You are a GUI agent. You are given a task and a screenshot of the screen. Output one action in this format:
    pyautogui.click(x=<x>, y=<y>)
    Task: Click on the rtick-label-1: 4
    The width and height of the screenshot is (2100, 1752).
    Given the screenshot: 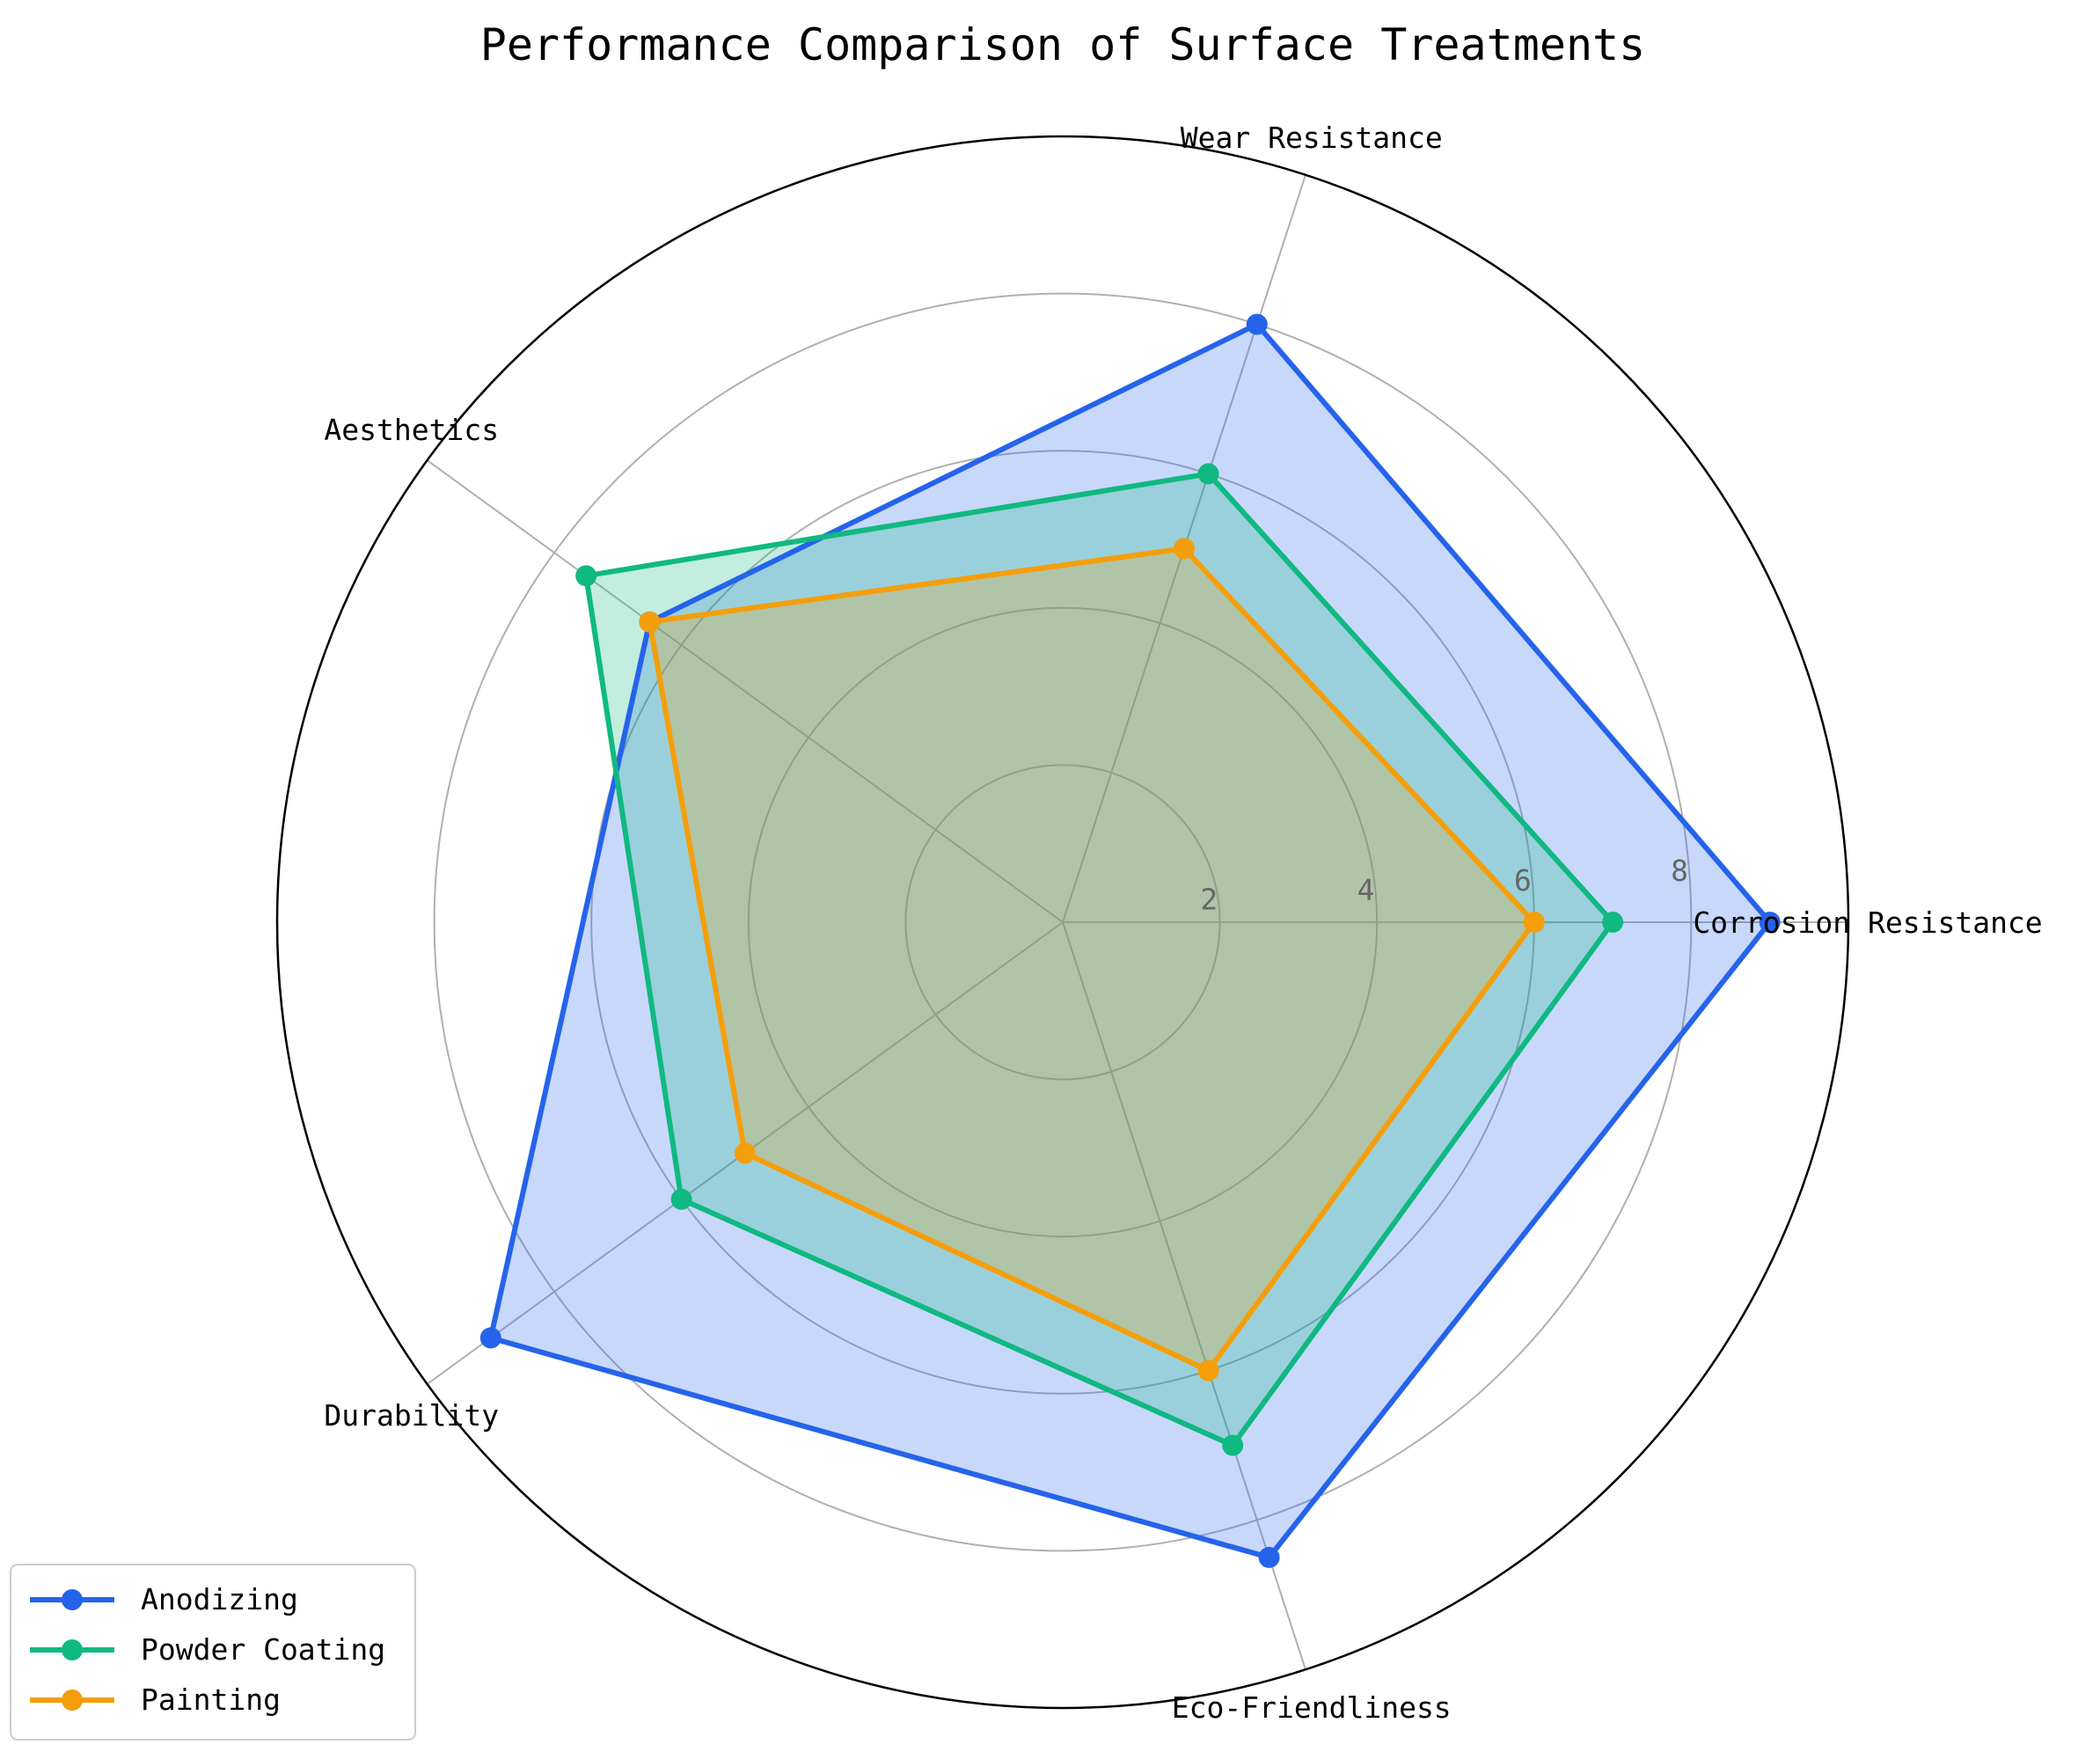 What is the action you would take?
    pyautogui.click(x=1366, y=890)
    